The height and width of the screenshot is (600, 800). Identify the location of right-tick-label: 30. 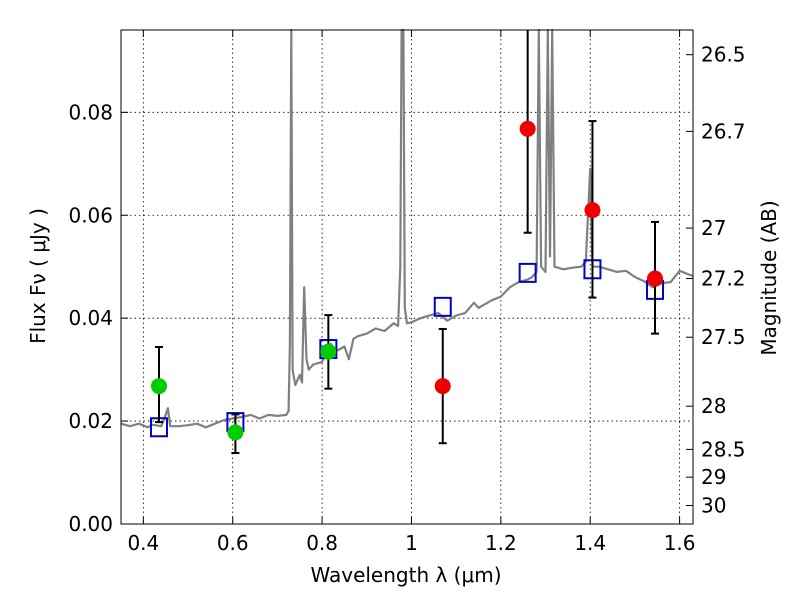
(713, 505).